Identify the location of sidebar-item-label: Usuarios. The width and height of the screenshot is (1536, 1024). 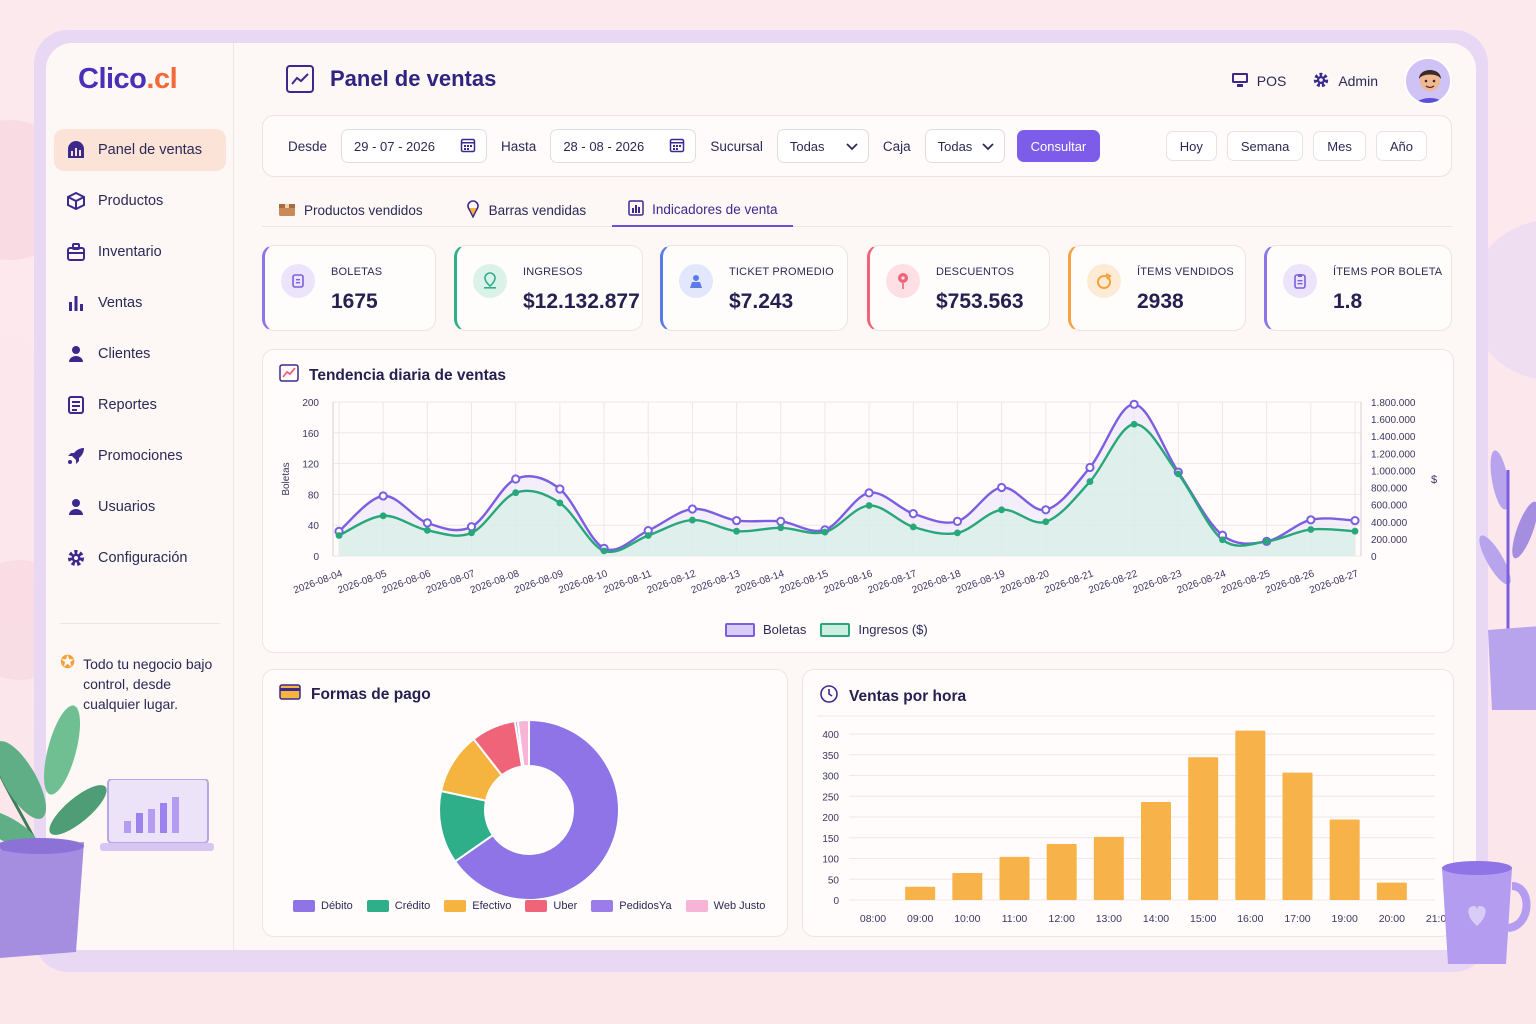
(127, 507).